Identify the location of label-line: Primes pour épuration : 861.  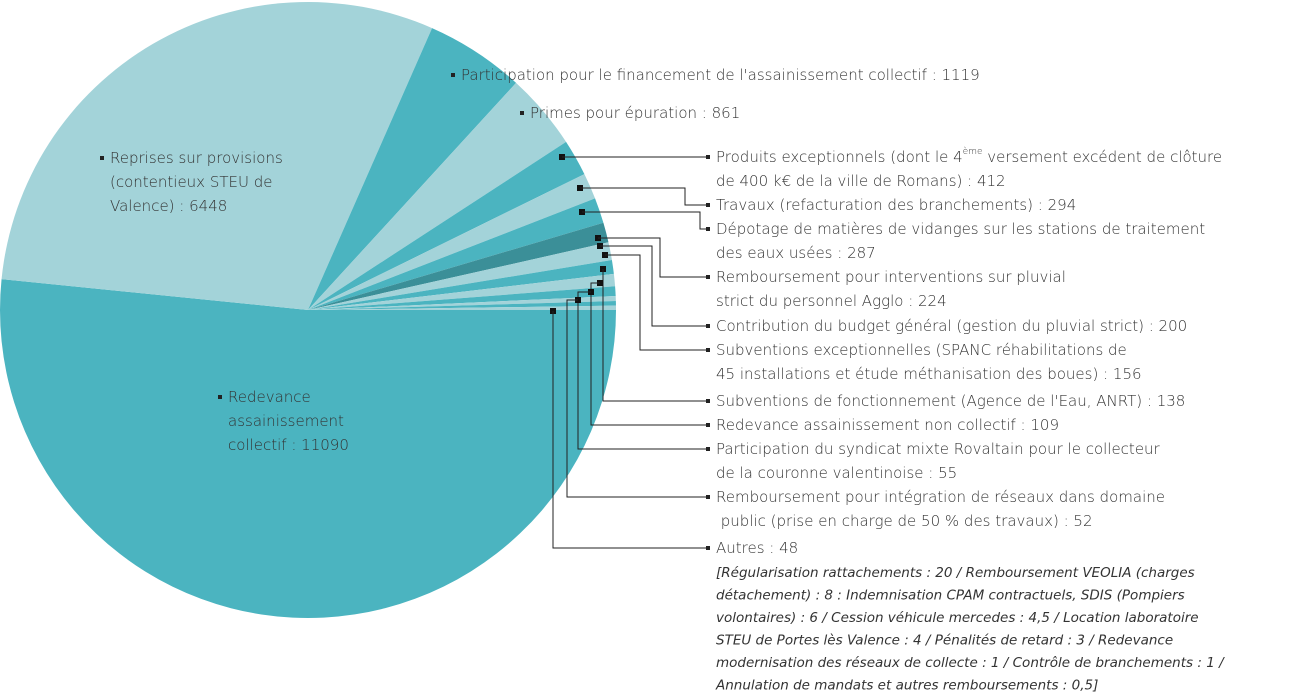
(635, 113).